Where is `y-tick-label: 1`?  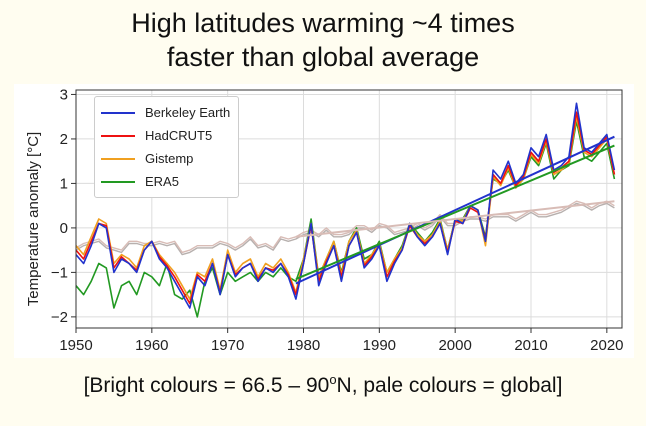 y-tick-label: 1 is located at coordinates (64, 183).